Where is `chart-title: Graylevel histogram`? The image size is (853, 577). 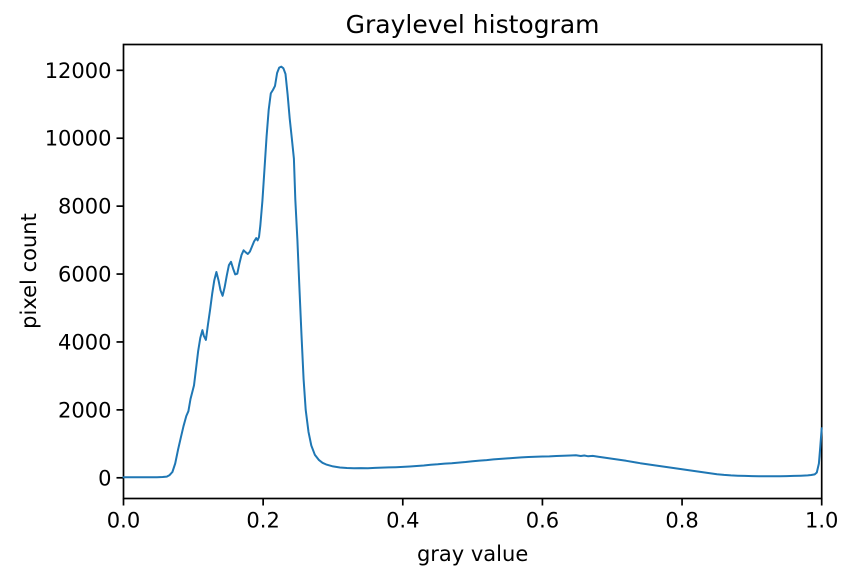 chart-title: Graylevel histogram is located at coordinates (473, 24).